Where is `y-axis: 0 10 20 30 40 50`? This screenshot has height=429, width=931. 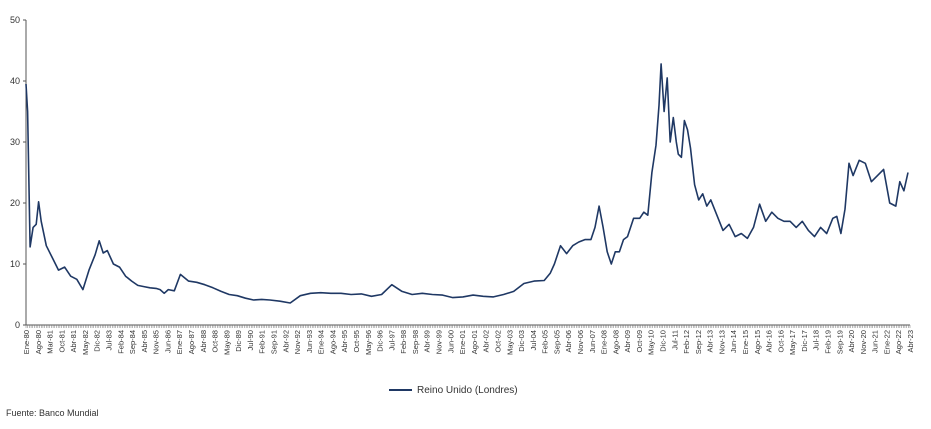 y-axis: 0 10 20 30 40 50 is located at coordinates (18, 172).